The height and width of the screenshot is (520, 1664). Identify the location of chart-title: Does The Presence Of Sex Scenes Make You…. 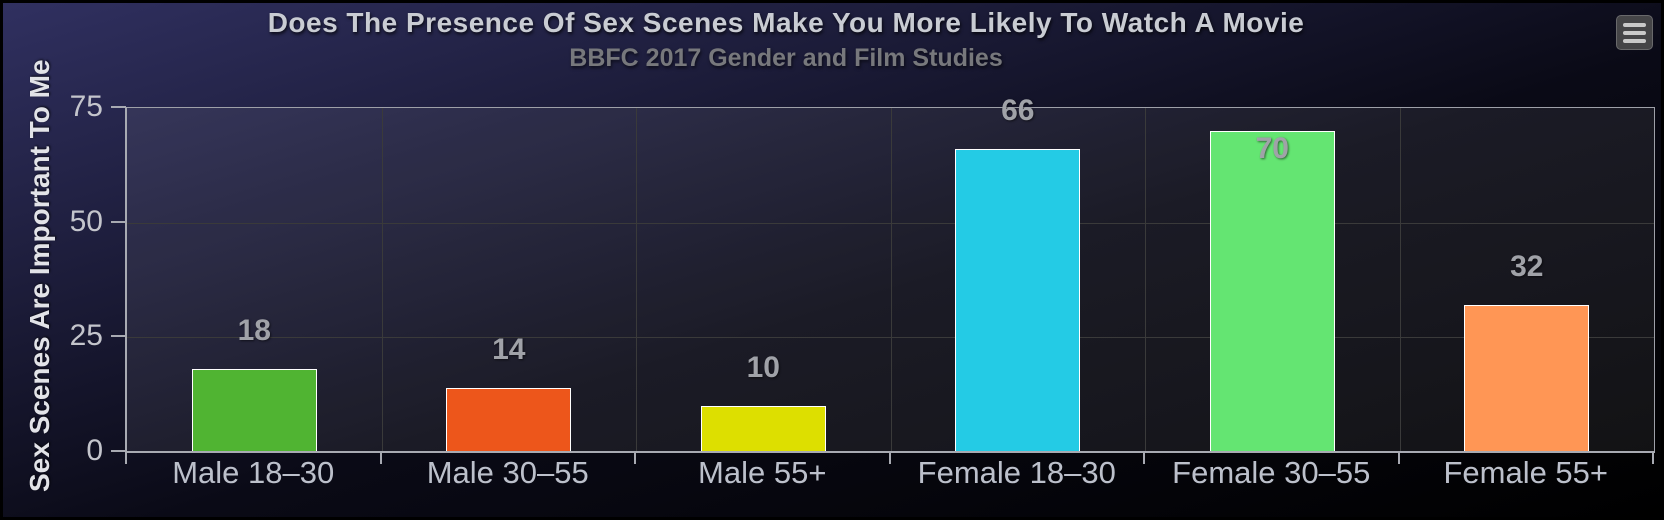
(786, 22).